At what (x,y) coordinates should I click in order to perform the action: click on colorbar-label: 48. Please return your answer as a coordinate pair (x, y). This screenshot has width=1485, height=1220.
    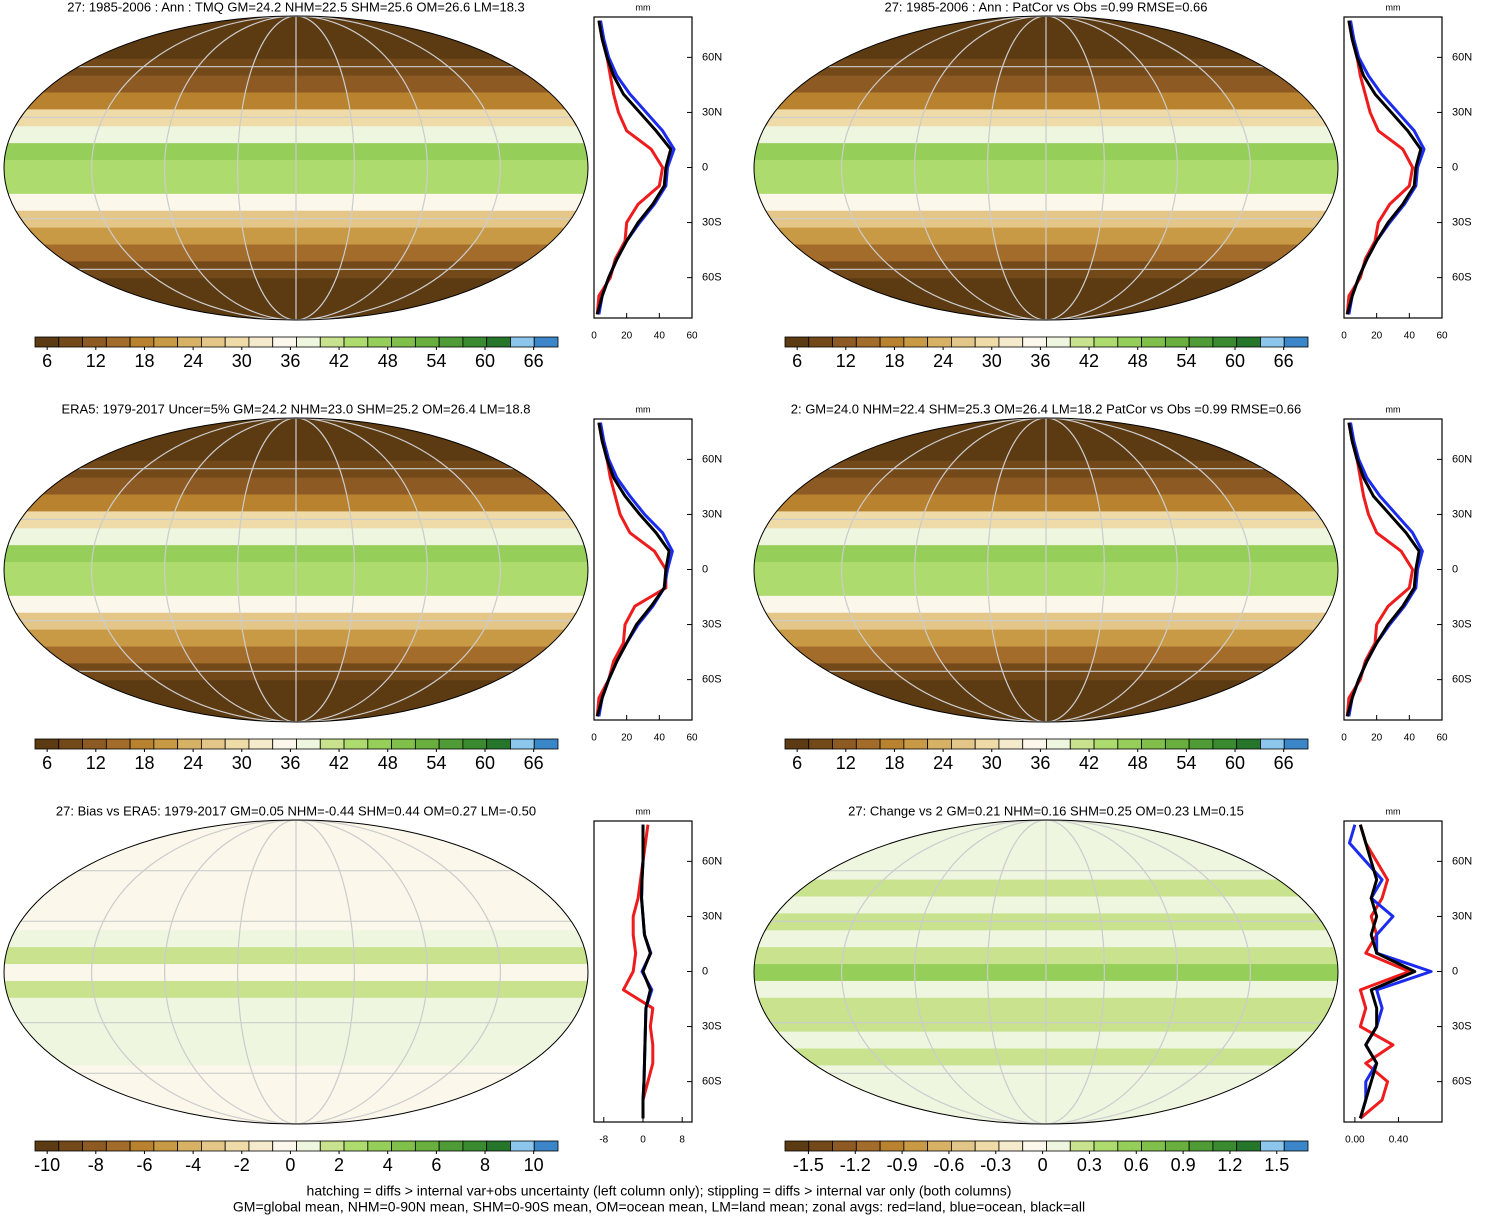
    Looking at the image, I should click on (1138, 763).